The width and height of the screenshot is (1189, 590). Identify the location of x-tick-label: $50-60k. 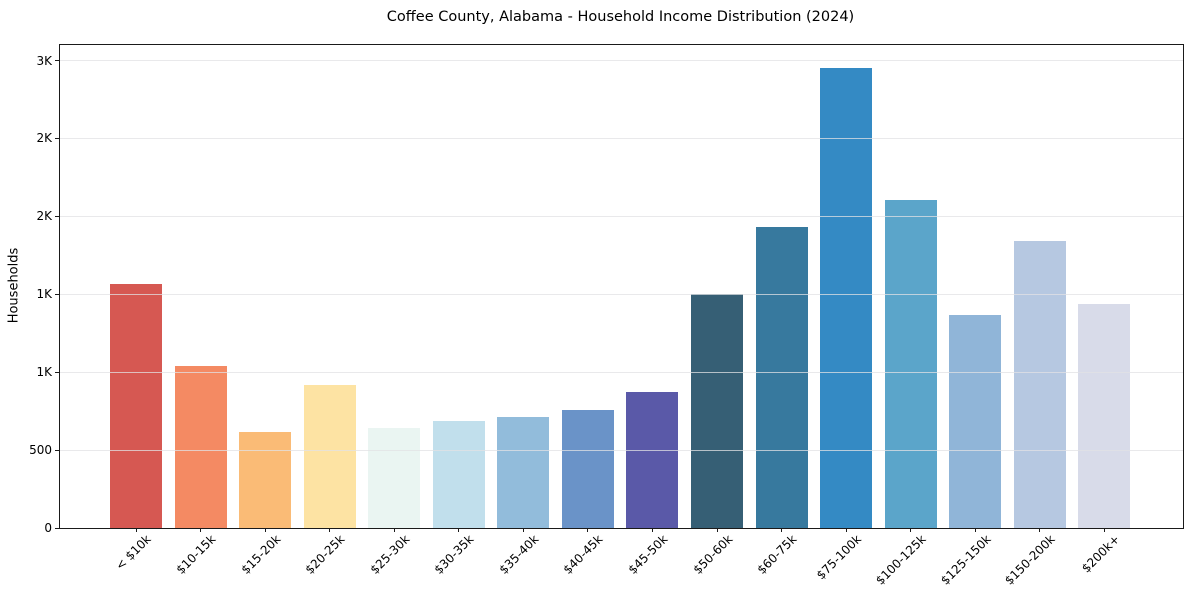
(712, 554).